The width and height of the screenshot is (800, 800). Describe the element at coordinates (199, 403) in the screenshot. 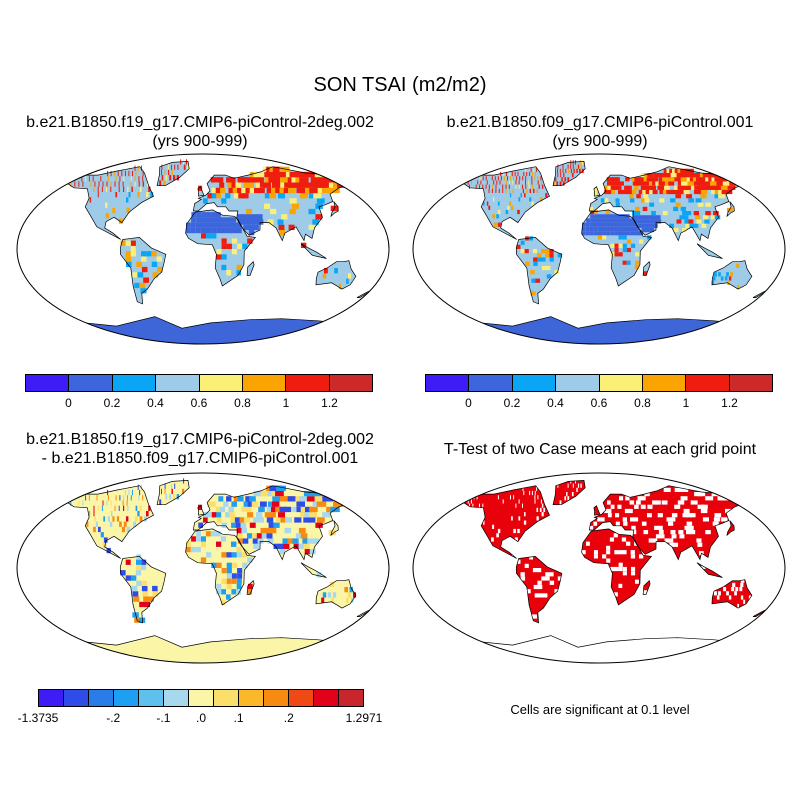

I see `colorbar-tick-label: 0.6` at that location.